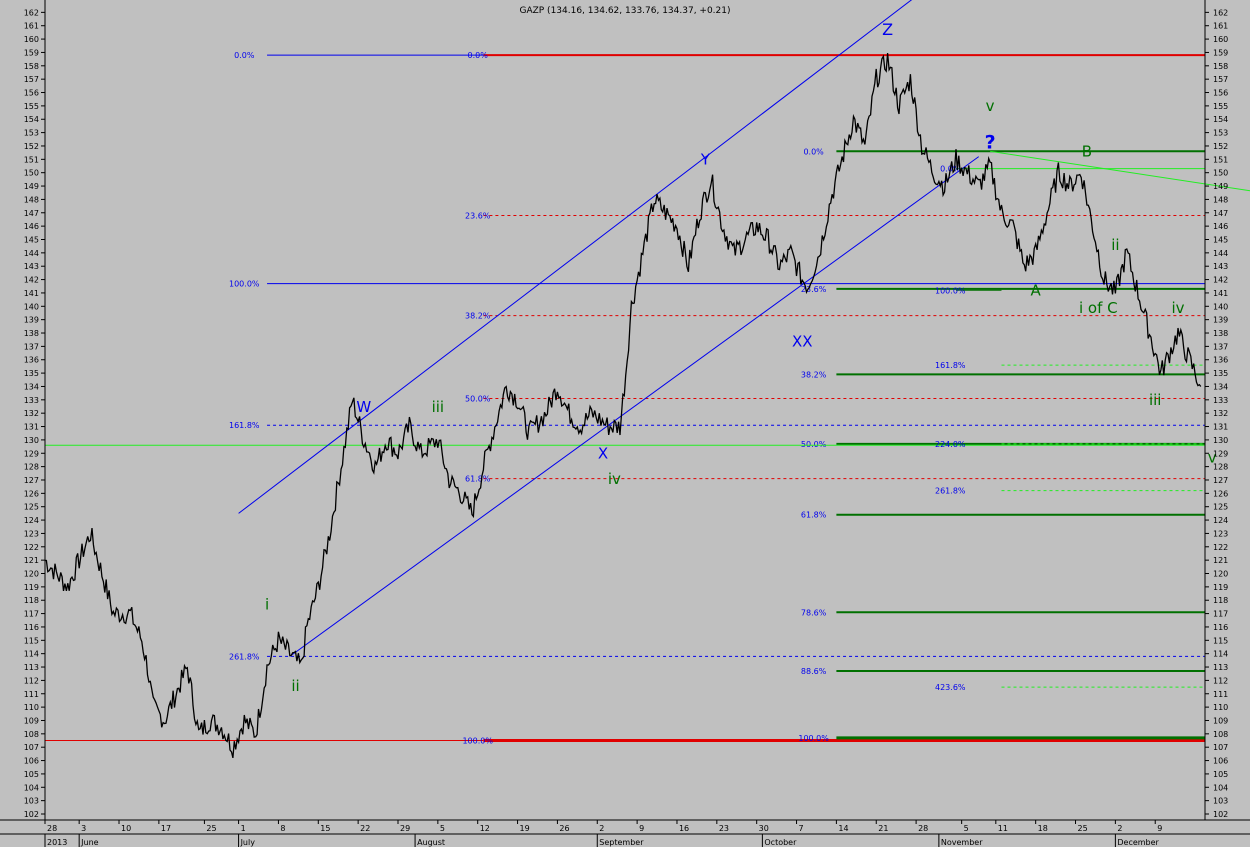  Describe the element at coordinates (950, 687) in the screenshot. I see `fib-level-label: 423.6%` at that location.